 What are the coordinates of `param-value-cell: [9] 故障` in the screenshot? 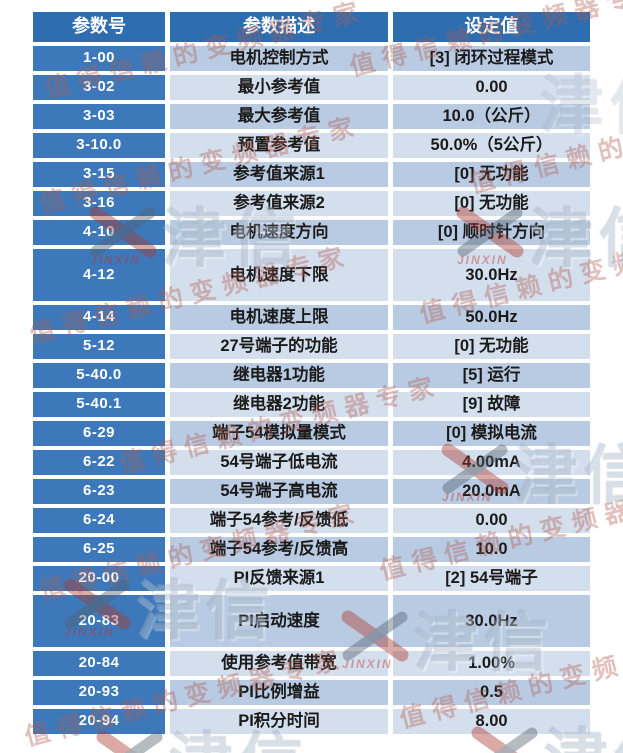 It's located at (491, 404).